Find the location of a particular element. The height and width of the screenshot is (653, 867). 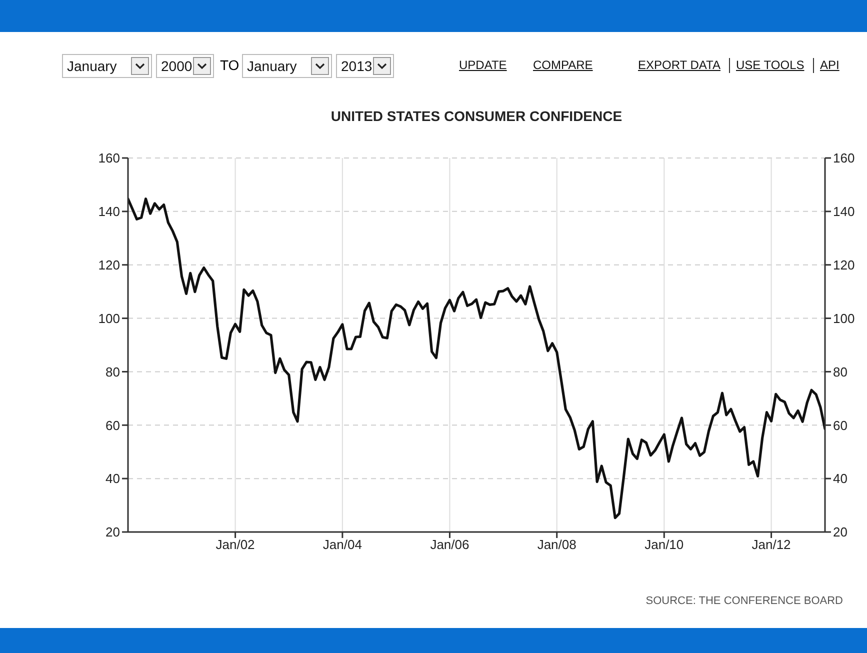

x-tick-label: Jan/04 is located at coordinates (342, 544).